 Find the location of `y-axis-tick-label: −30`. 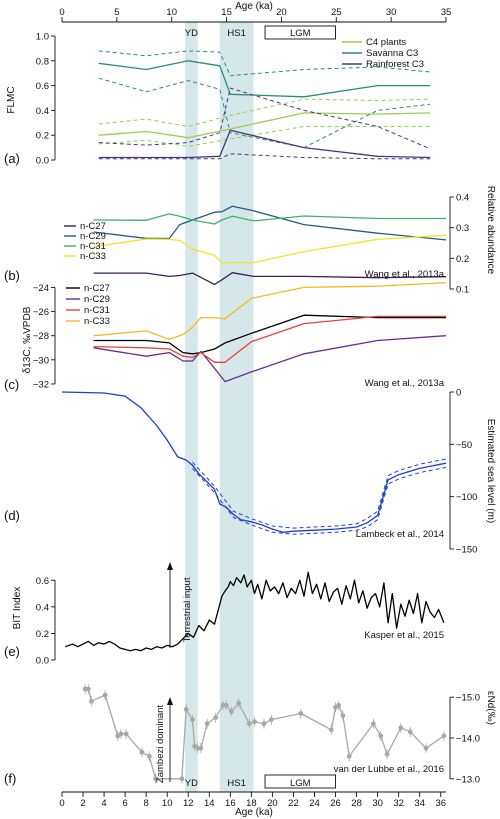

y-axis-tick-label: −30 is located at coordinates (41, 360).